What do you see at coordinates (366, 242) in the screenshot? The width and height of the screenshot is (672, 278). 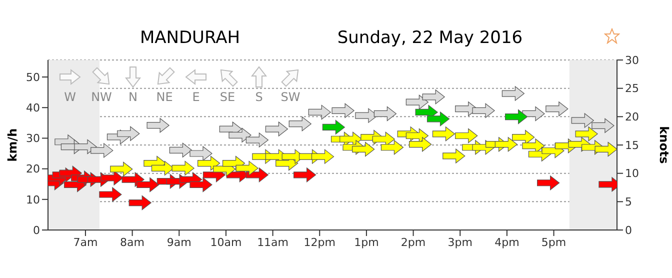 I see `x-tick-label: 1pm` at bounding box center [366, 242].